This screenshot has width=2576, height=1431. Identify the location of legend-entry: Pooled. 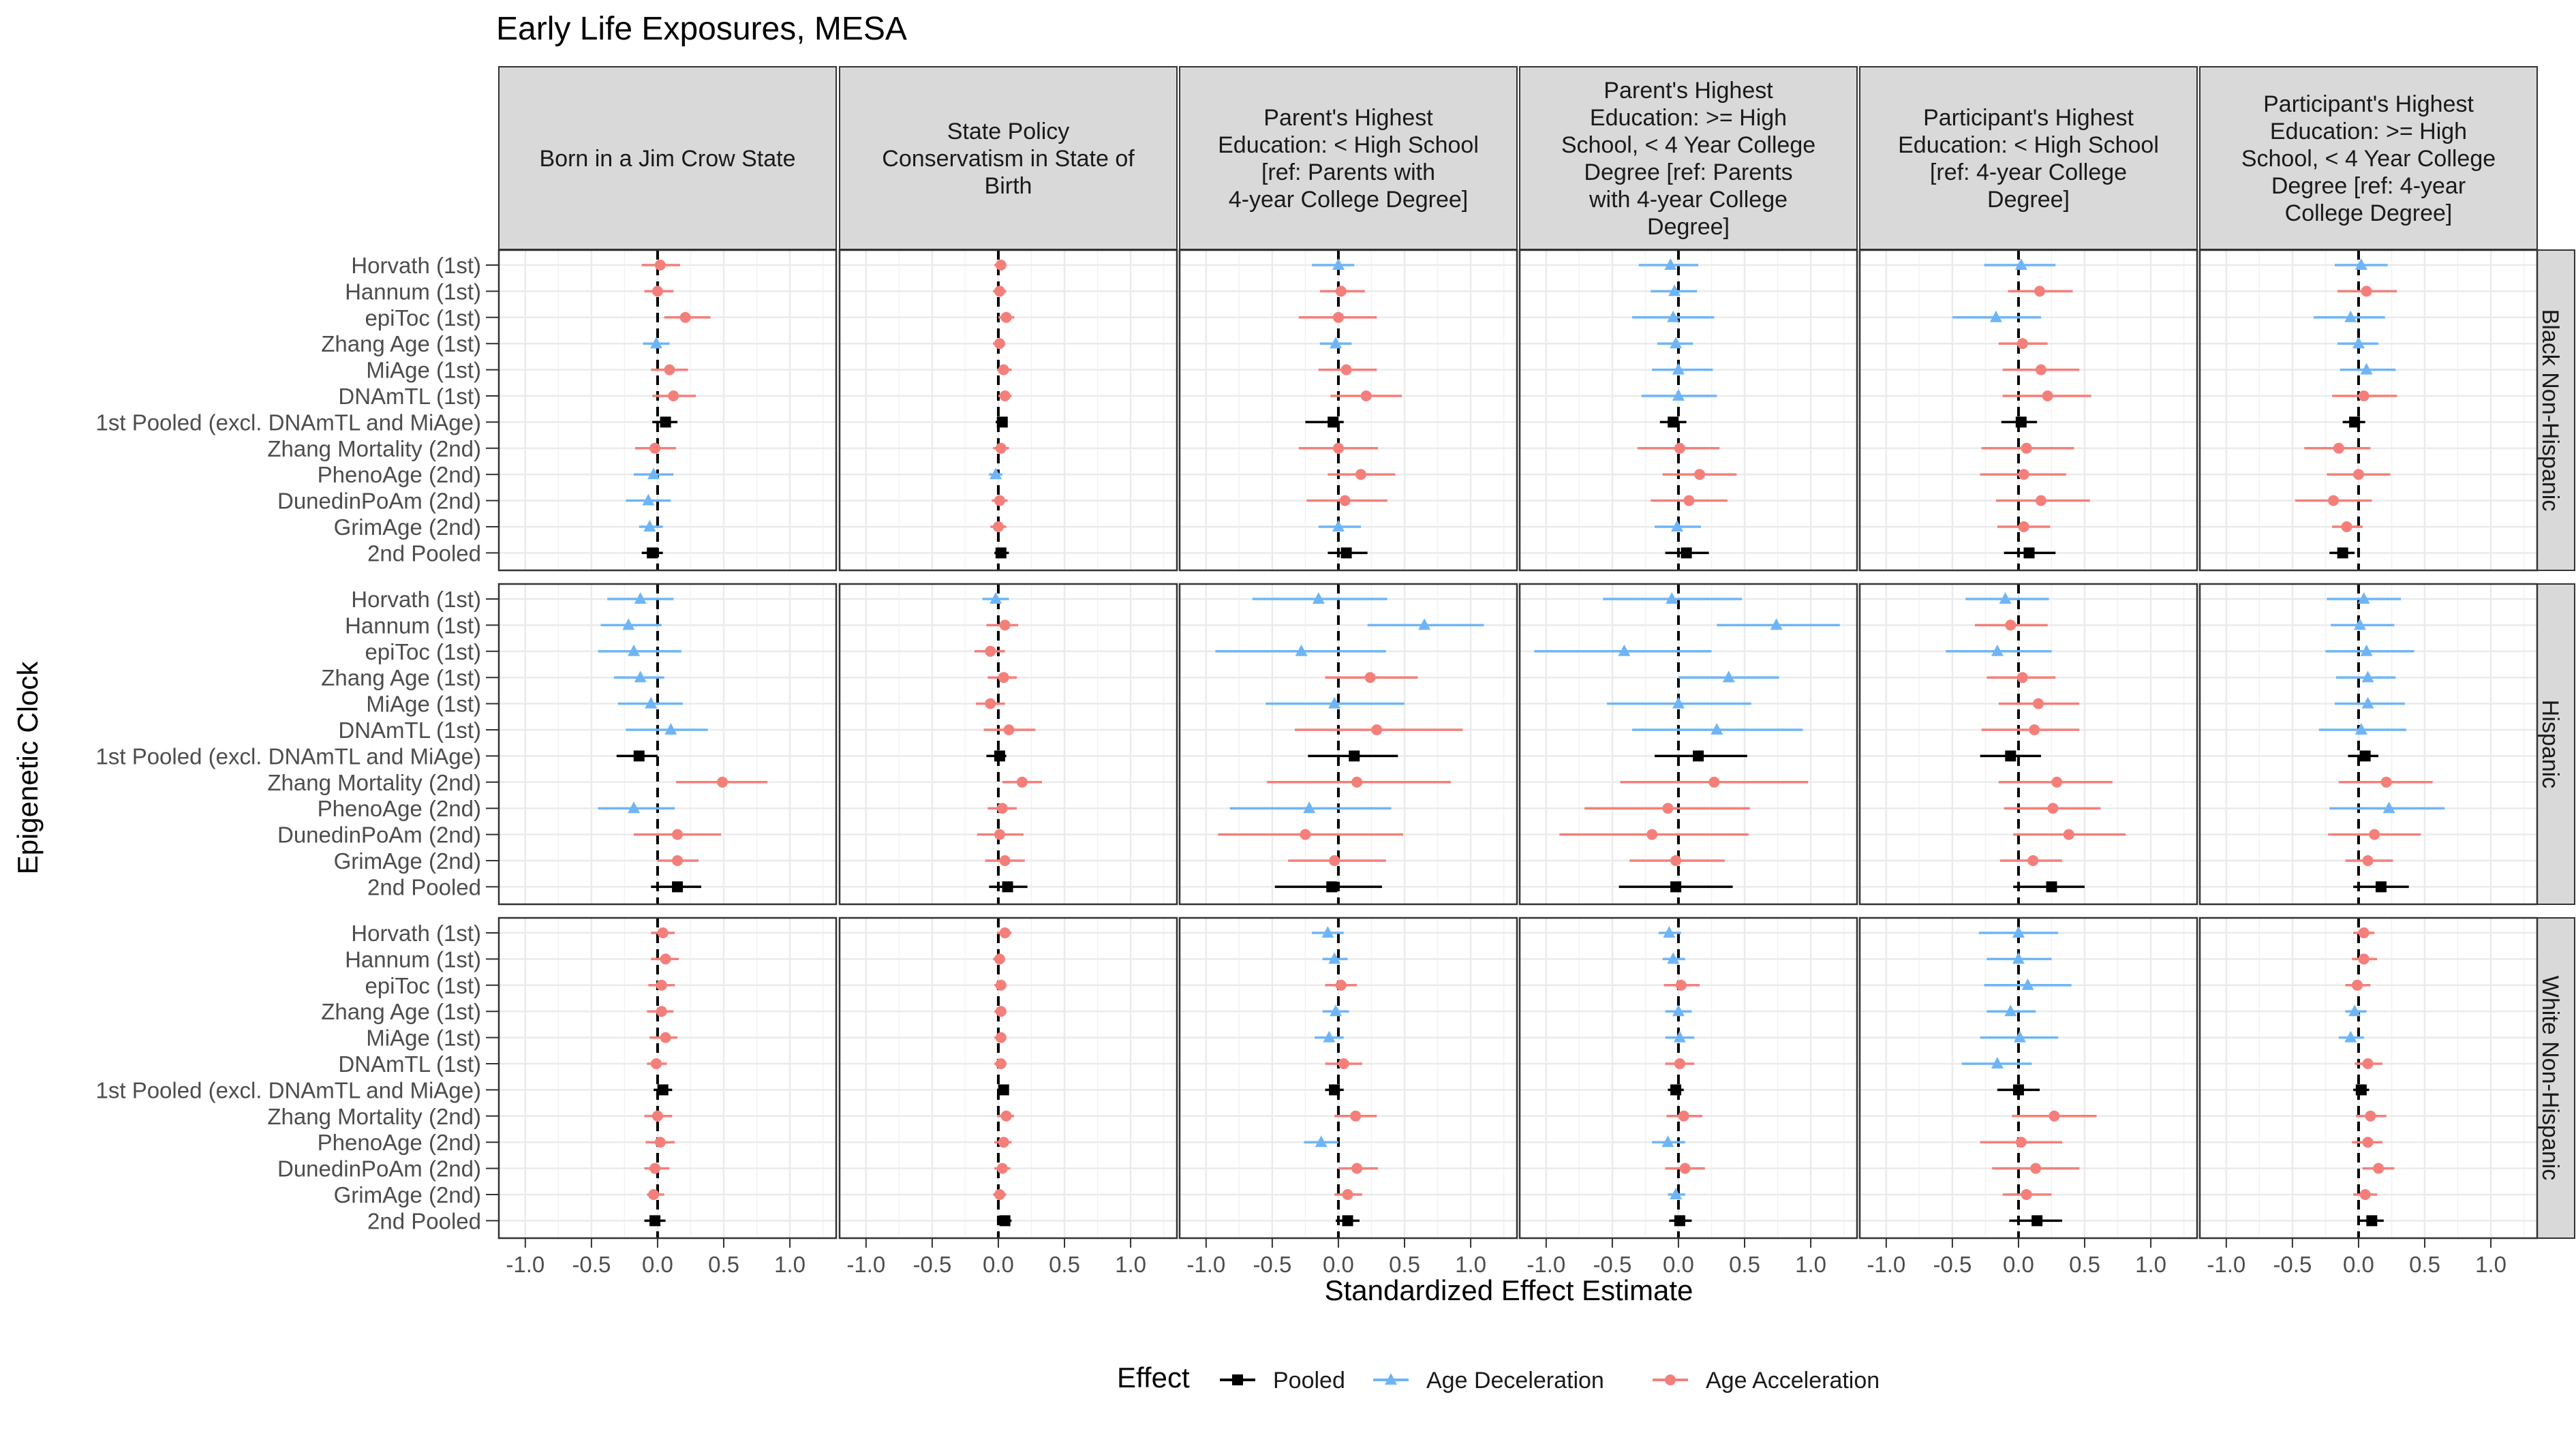
(1282, 1381).